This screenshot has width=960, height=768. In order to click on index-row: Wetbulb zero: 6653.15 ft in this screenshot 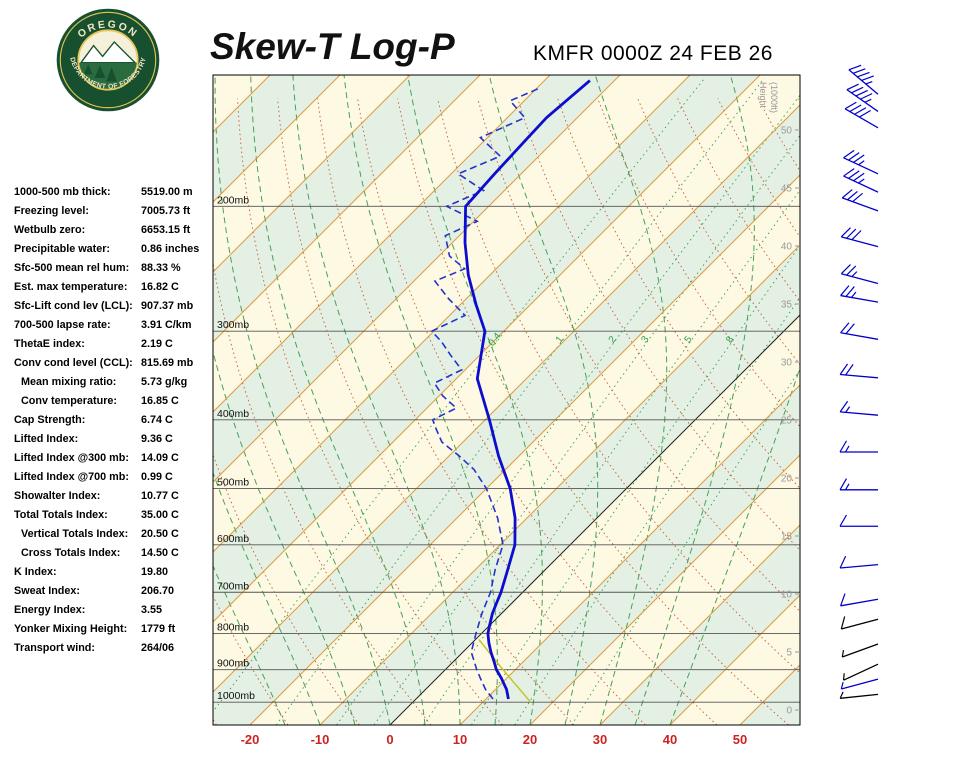, I will do `click(121, 233)`.